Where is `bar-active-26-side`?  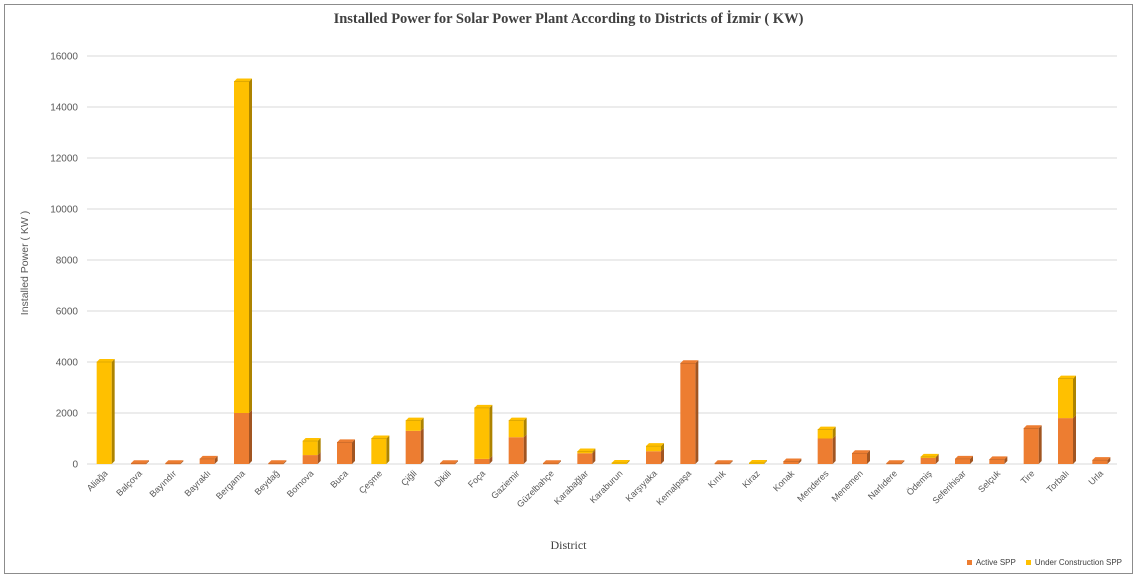
bar-active-26-side is located at coordinates (1006, 460).